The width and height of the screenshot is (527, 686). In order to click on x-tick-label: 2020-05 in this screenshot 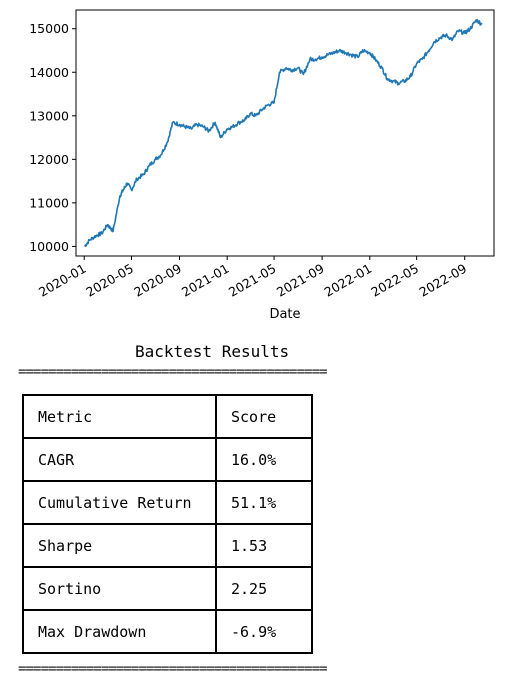, I will do `click(109, 280)`.